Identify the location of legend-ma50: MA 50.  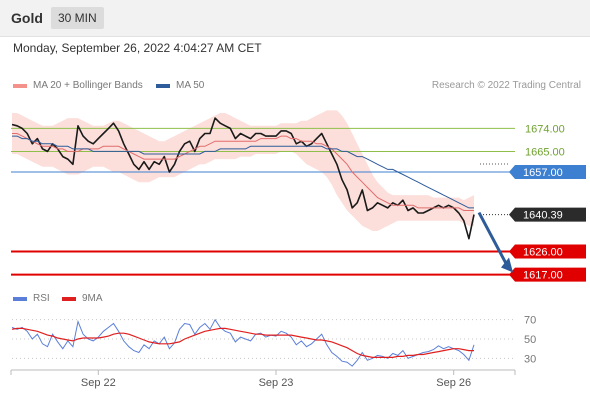
(180, 85).